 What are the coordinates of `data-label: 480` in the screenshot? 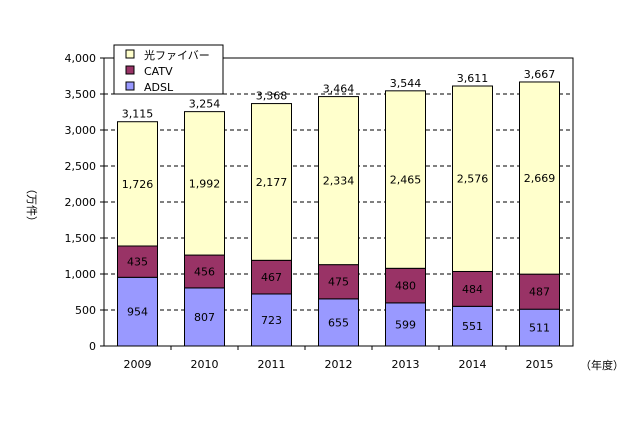 It's located at (405, 286).